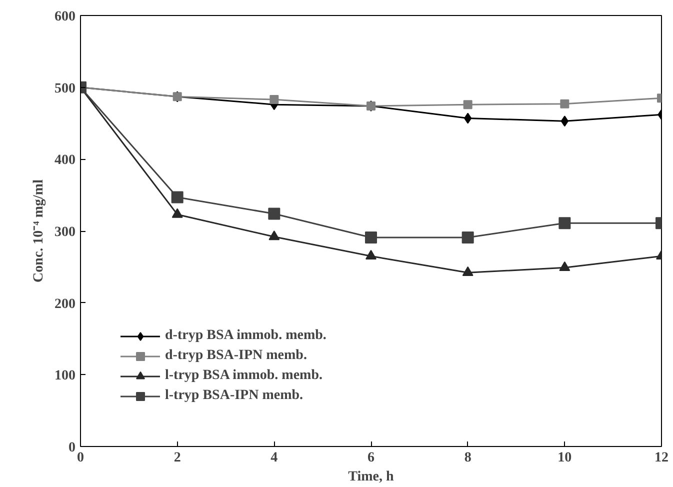  Describe the element at coordinates (65, 160) in the screenshot. I see `y-tick-label: 400` at that location.